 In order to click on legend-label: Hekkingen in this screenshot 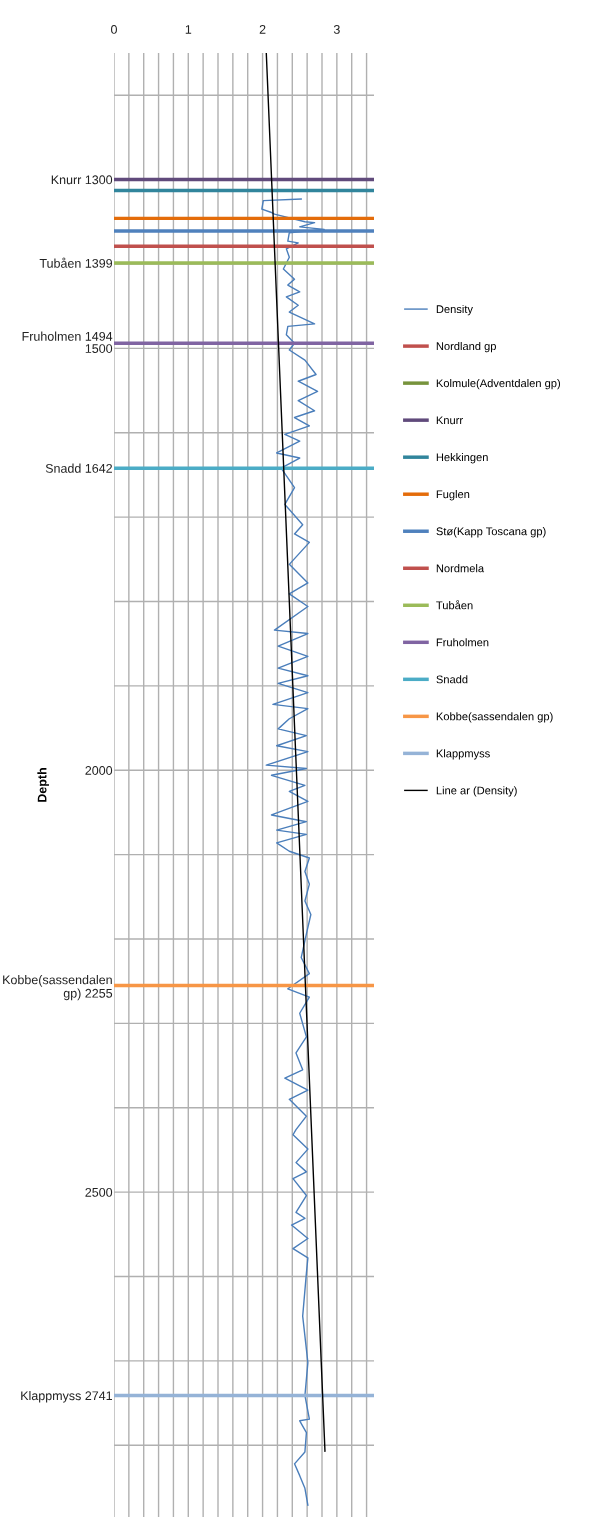, I will do `click(462, 458)`.